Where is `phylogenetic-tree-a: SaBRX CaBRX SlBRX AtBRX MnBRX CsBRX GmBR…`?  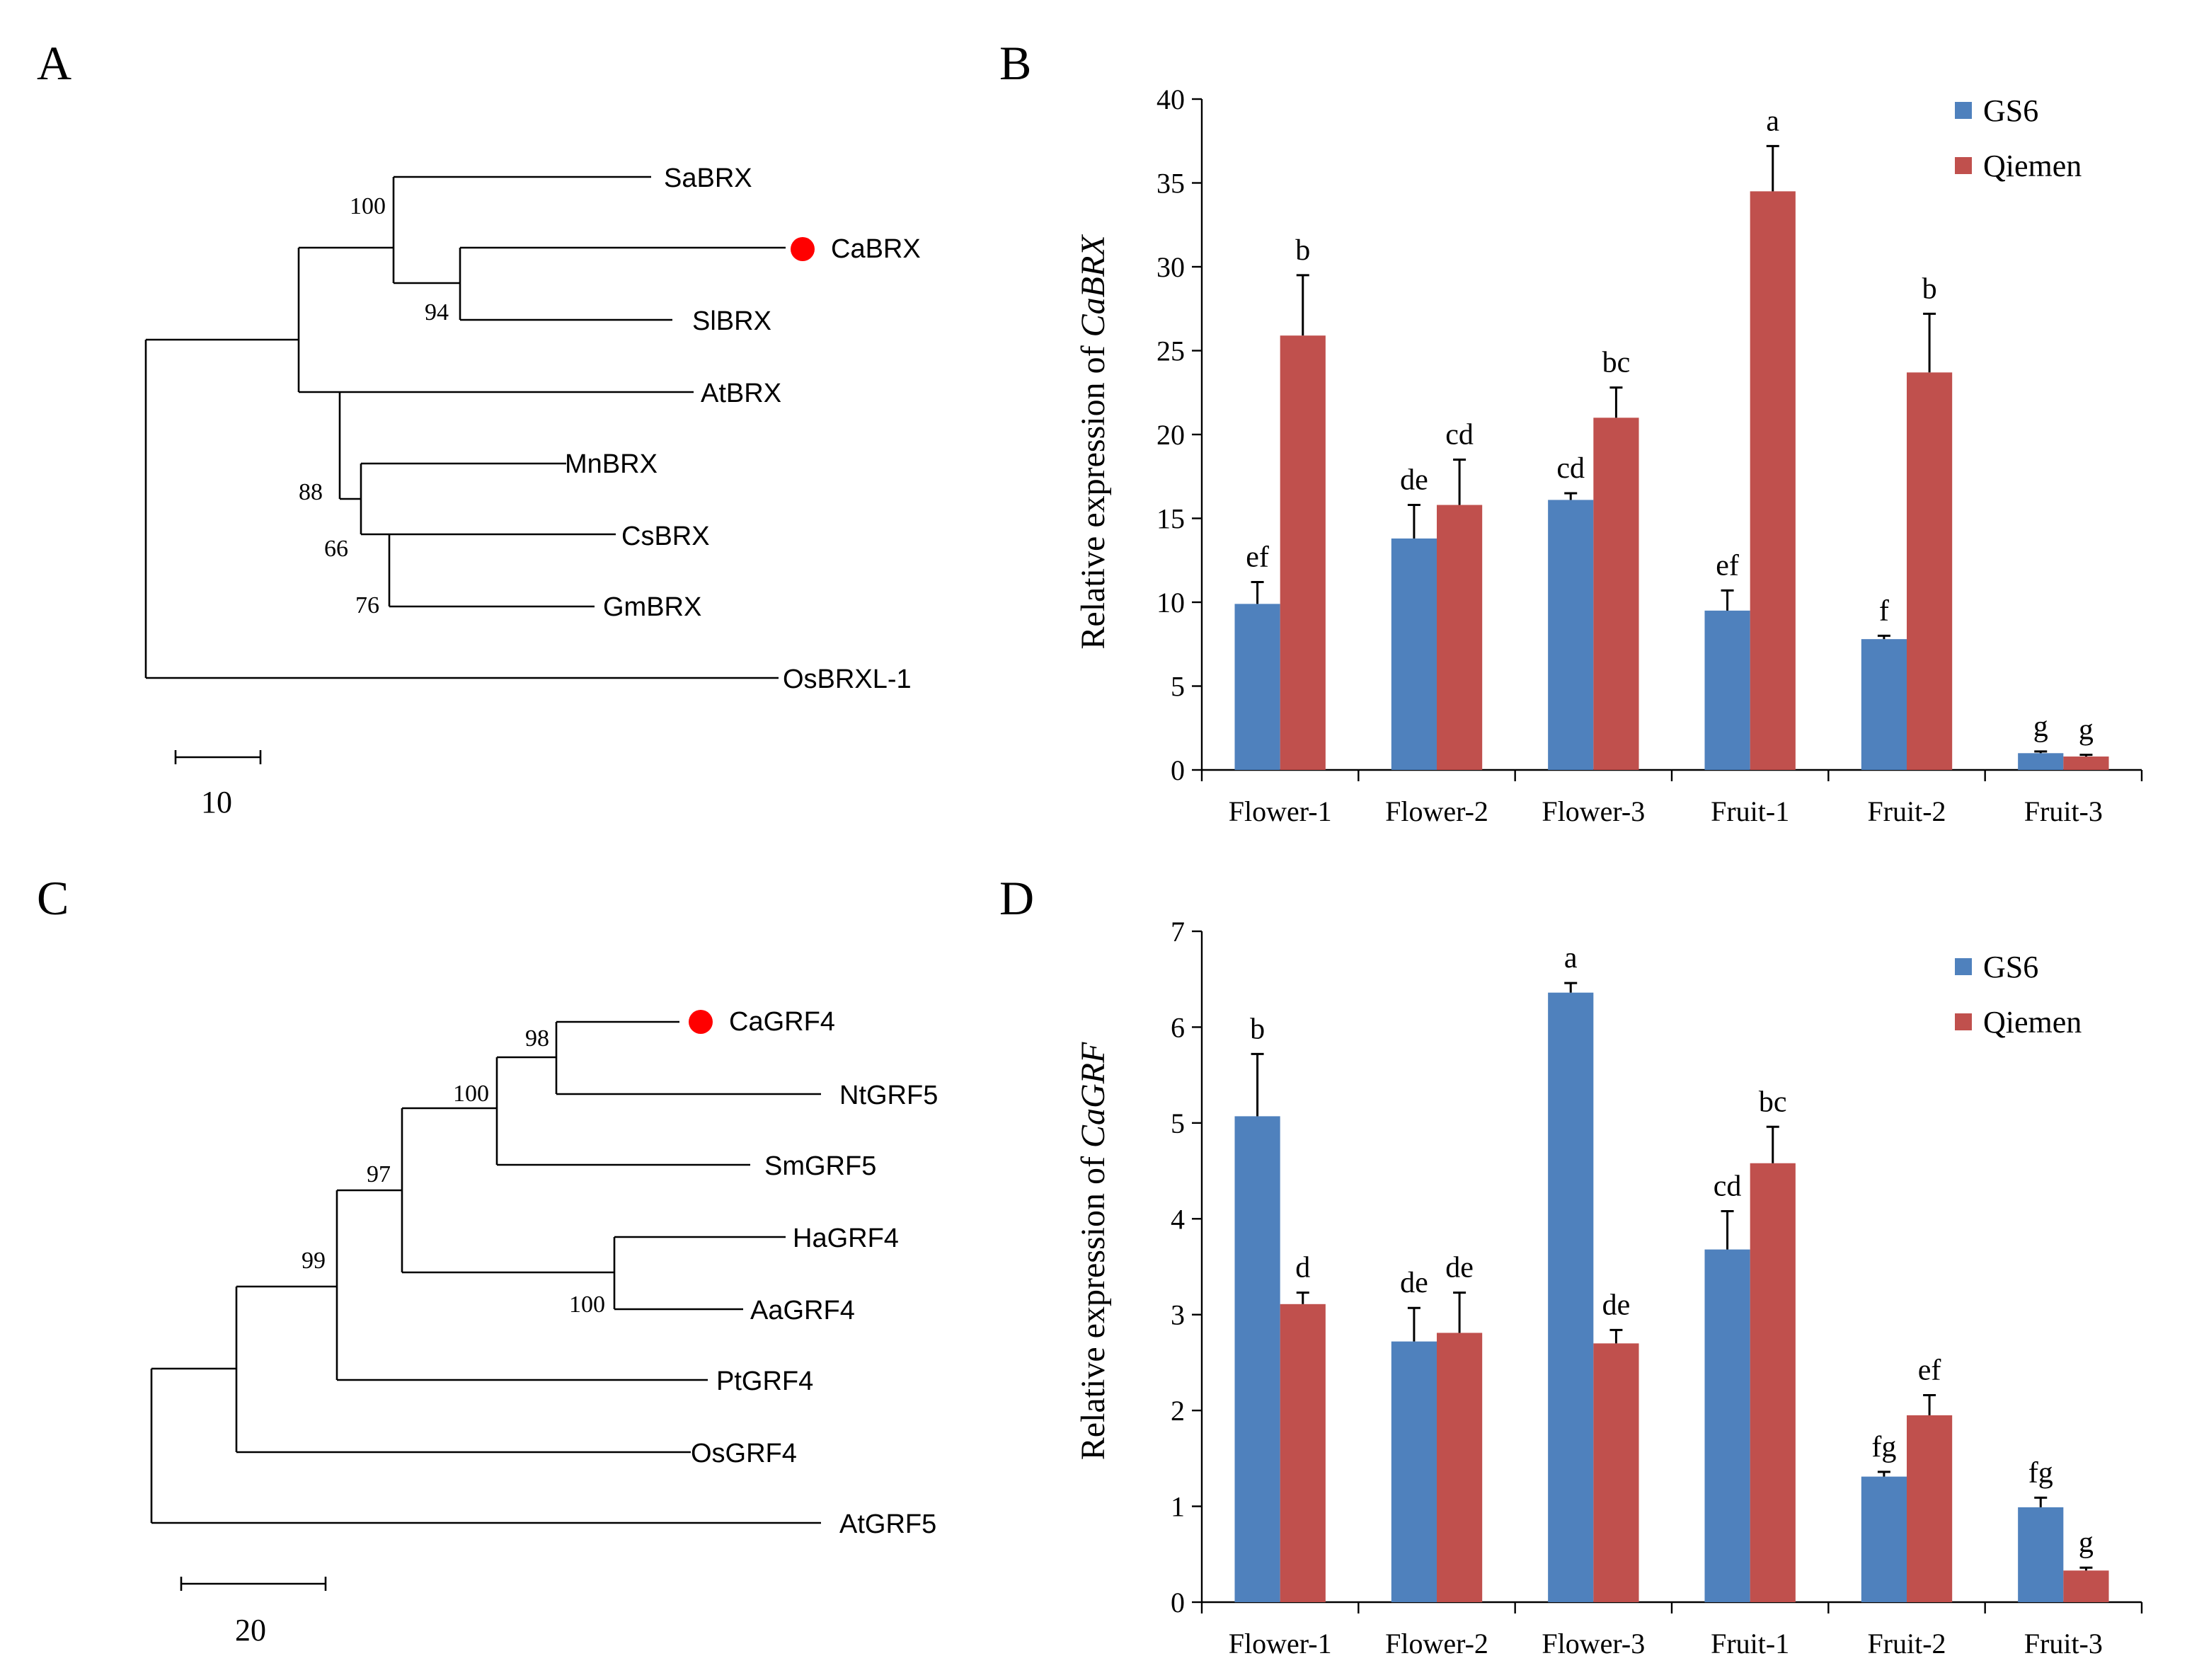 phylogenetic-tree-a: SaBRX CaBRX SlBRX AtBRX MnBRX CsBRX GmBR… is located at coordinates (532, 491).